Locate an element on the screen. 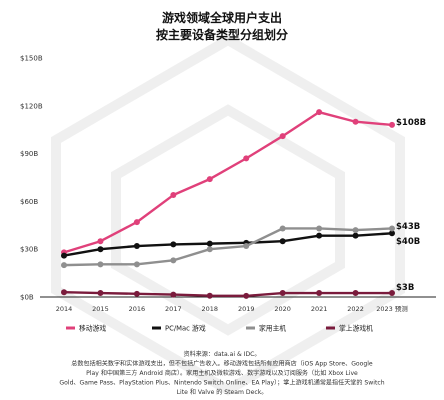 The image size is (444, 400). series-end-label: $43B is located at coordinates (408, 227).